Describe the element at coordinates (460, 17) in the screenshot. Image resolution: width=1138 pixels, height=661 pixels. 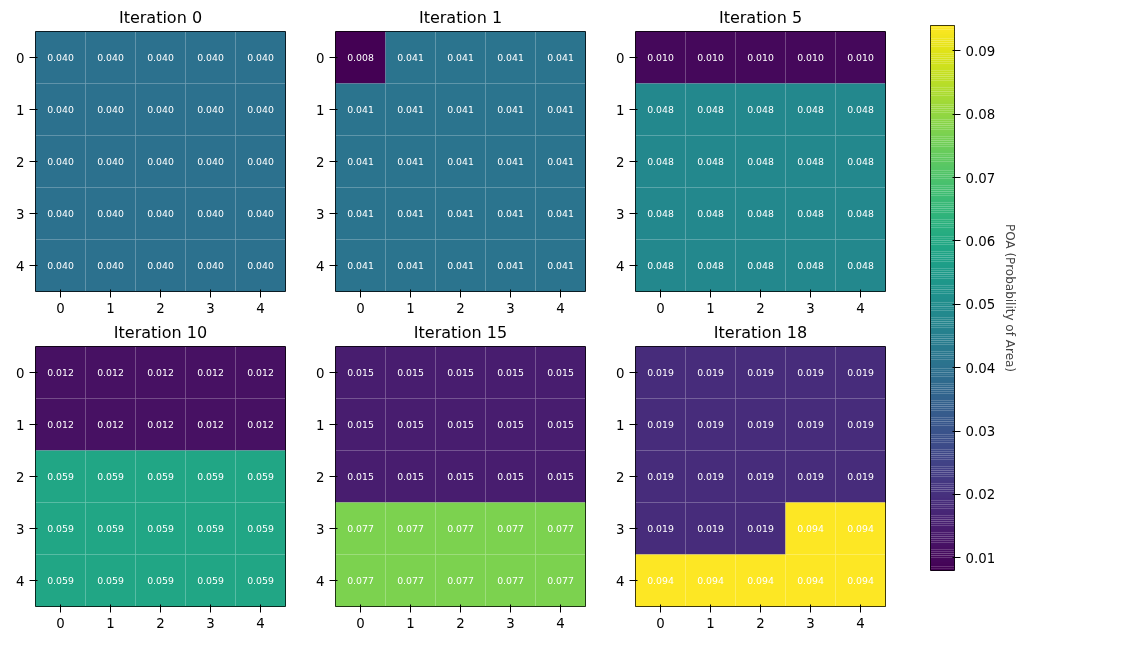
I see `chart-title: Iteration 1` at that location.